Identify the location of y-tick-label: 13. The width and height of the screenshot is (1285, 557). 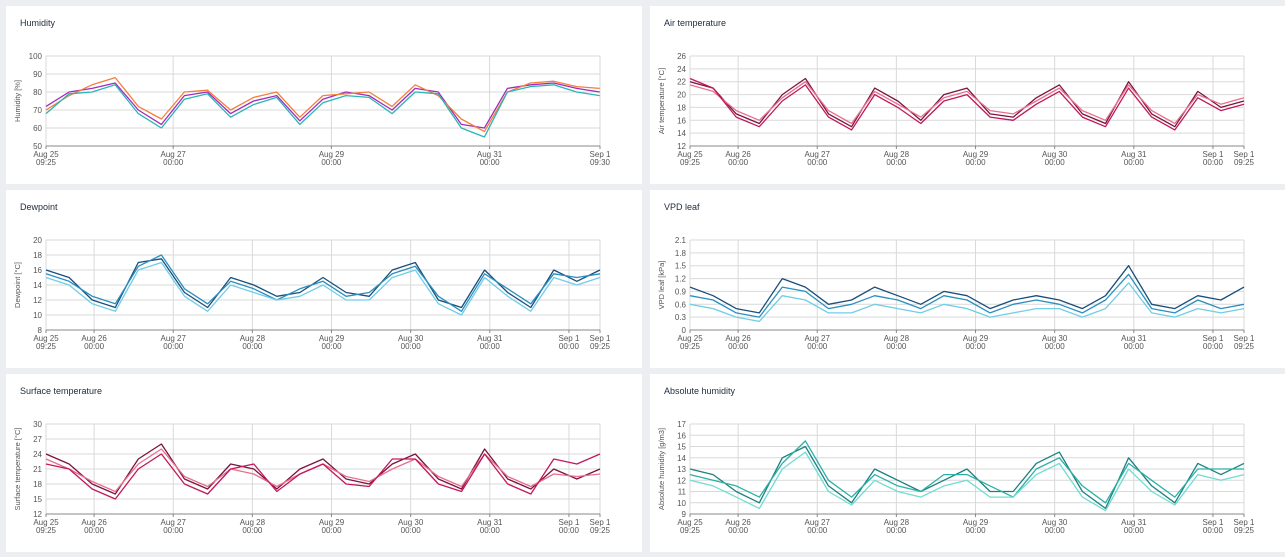
(681, 469).